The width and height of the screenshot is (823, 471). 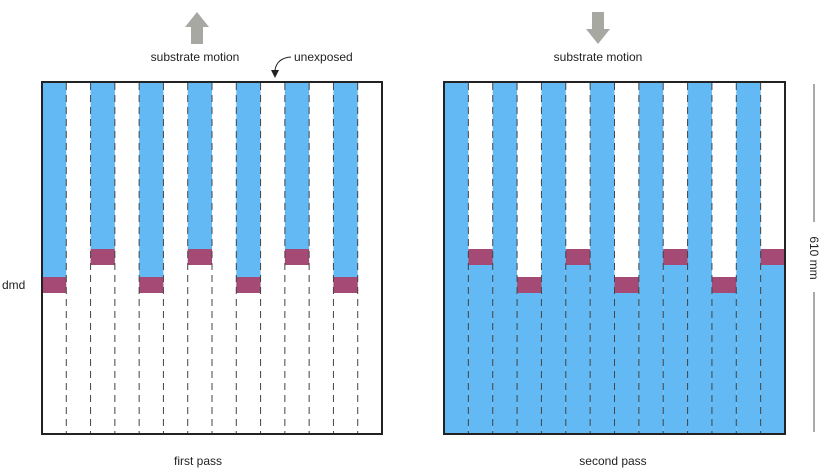 I want to click on second-pass-dmd-pads, so click(x=626, y=271).